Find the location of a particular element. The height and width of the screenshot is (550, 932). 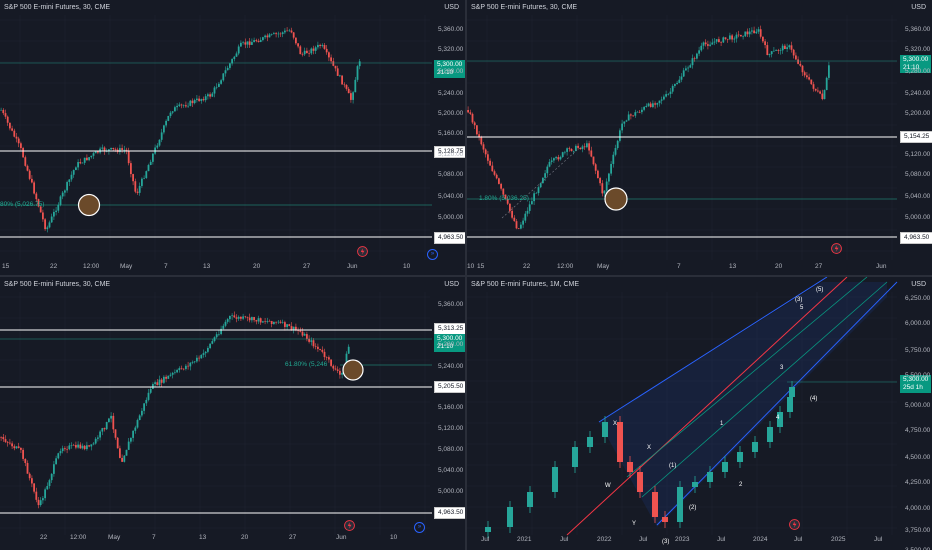

fib-label: 80% (5,026.75) is located at coordinates (22, 204).